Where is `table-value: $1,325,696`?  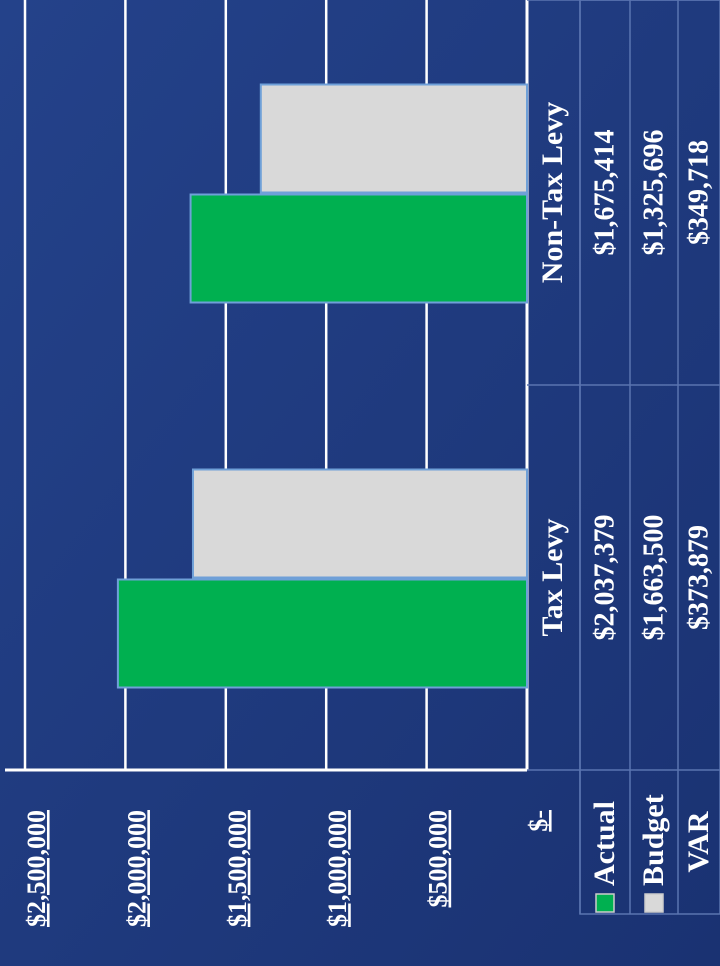
table-value: $1,325,696 is located at coordinates (653, 193).